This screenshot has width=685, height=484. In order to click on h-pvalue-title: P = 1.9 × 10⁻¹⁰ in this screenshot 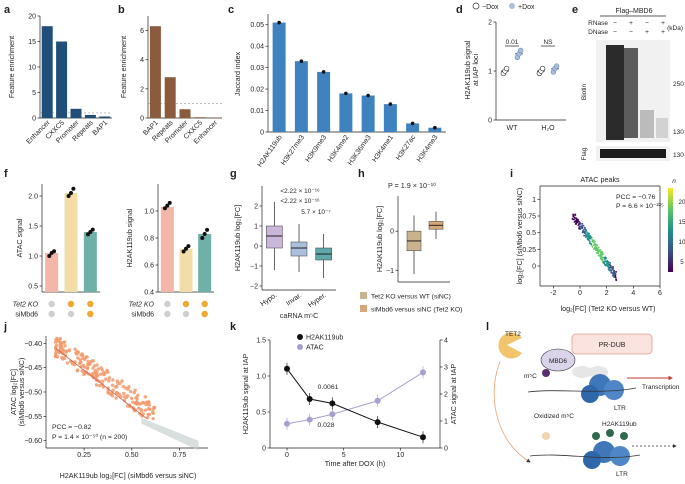, I will do `click(412, 185)`.